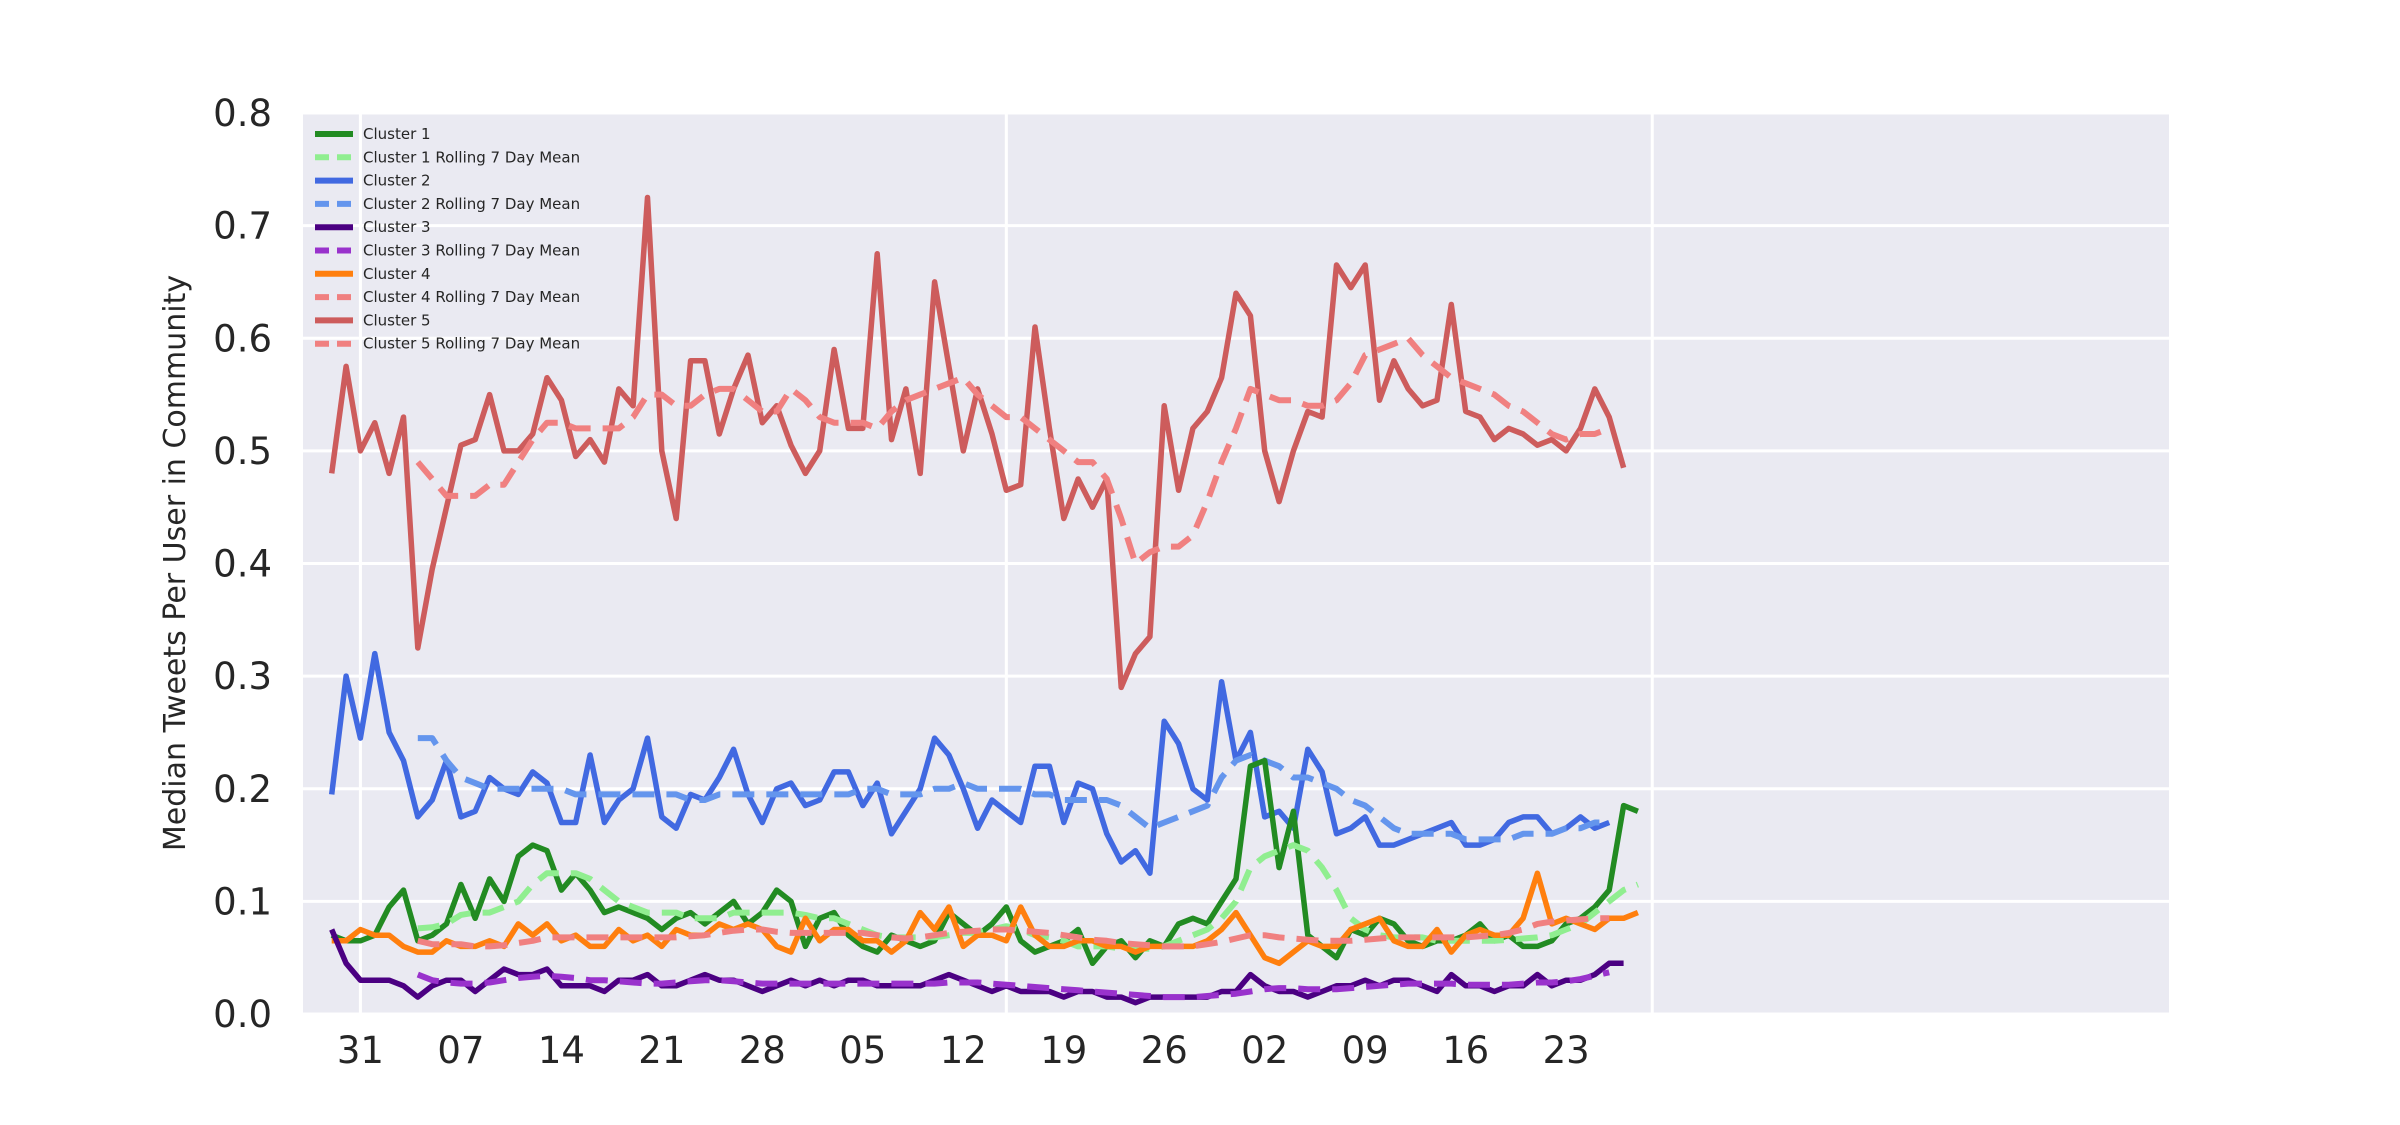  What do you see at coordinates (1566, 1050) in the screenshot?
I see `x-tick-label: 23` at bounding box center [1566, 1050].